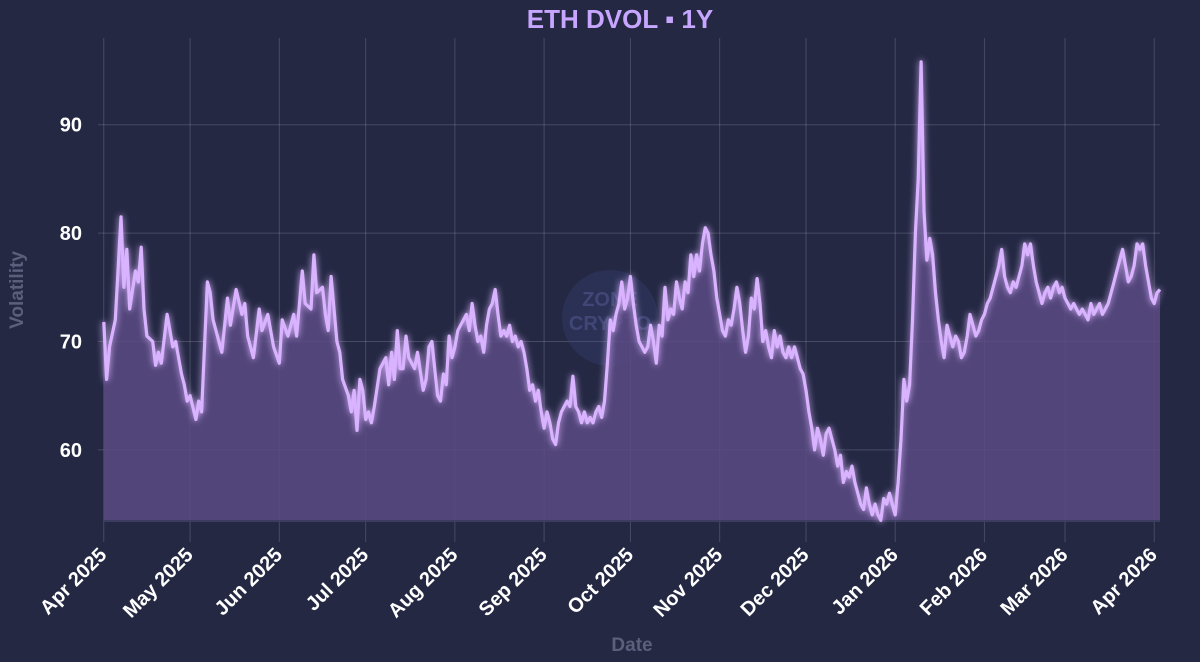 This screenshot has width=1200, height=662. What do you see at coordinates (1123, 581) in the screenshot?
I see `x-tick-label: Apr 2026` at bounding box center [1123, 581].